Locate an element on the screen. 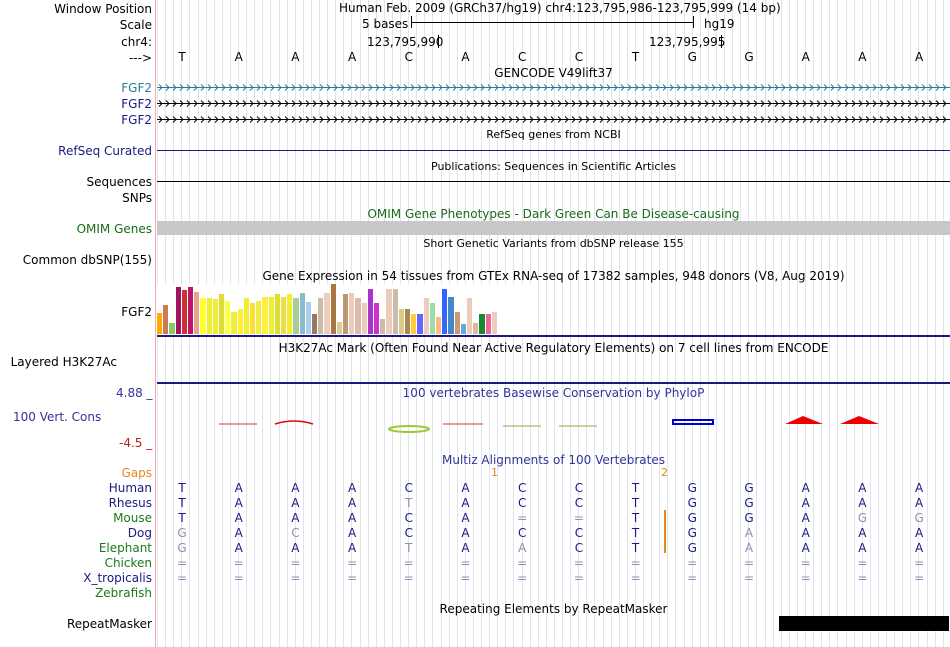 Image resolution: width=950 pixels, height=647 pixels. multiz-title: Multiz Alignments of 100 Vertebrates is located at coordinates (553, 460).